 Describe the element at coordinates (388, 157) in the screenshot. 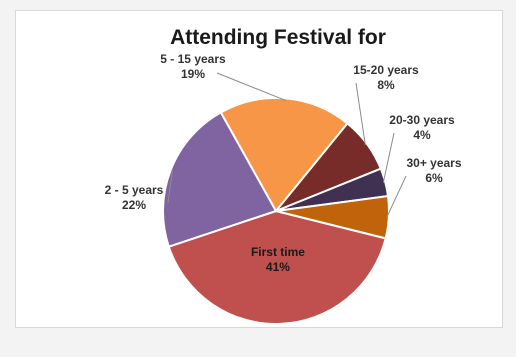

I see `leader-line-20-30-years` at that location.